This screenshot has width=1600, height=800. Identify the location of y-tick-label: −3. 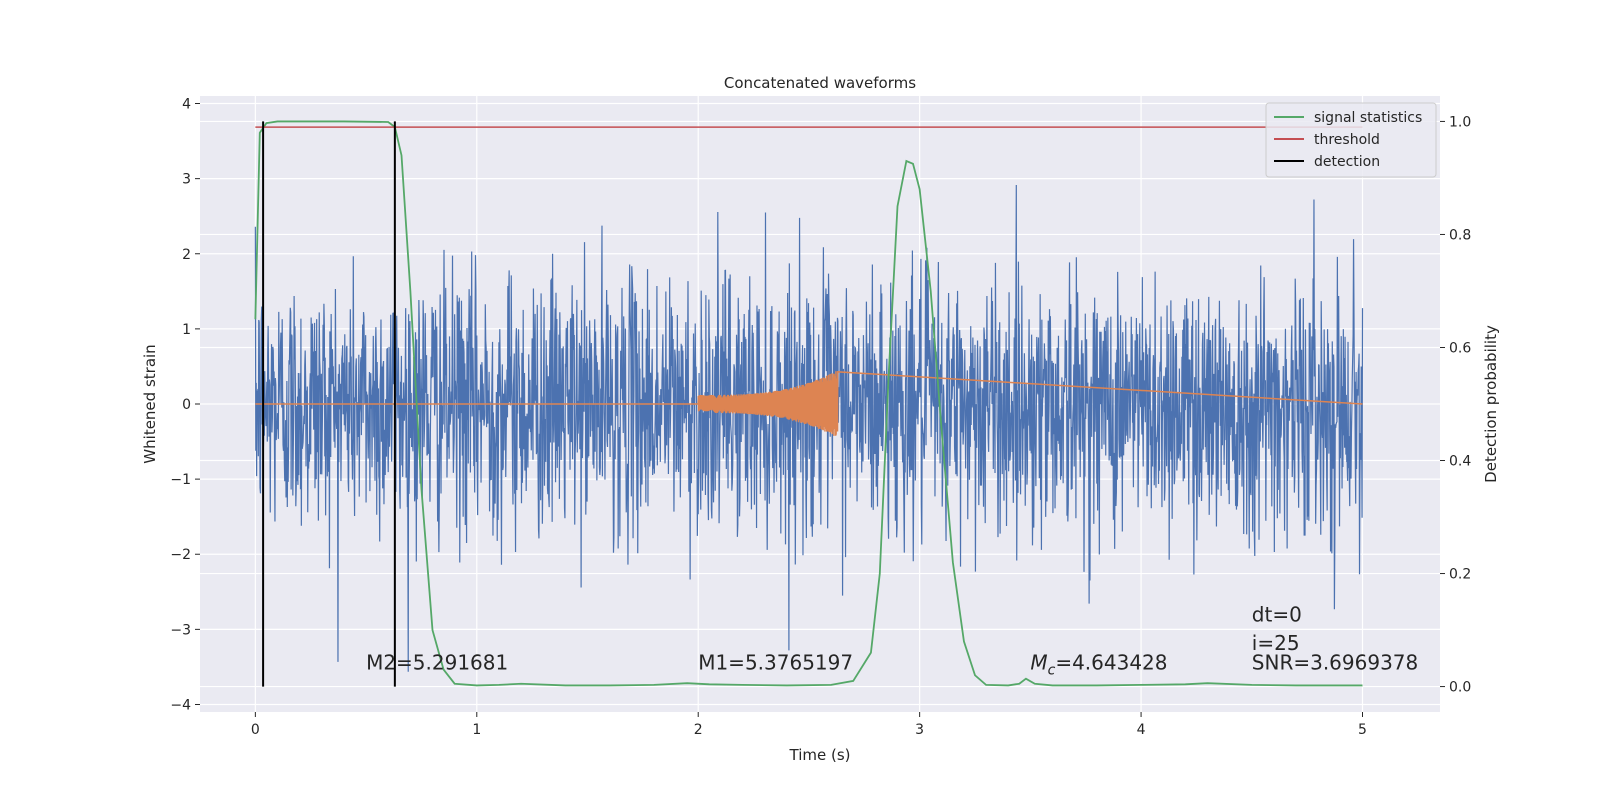
(180, 630).